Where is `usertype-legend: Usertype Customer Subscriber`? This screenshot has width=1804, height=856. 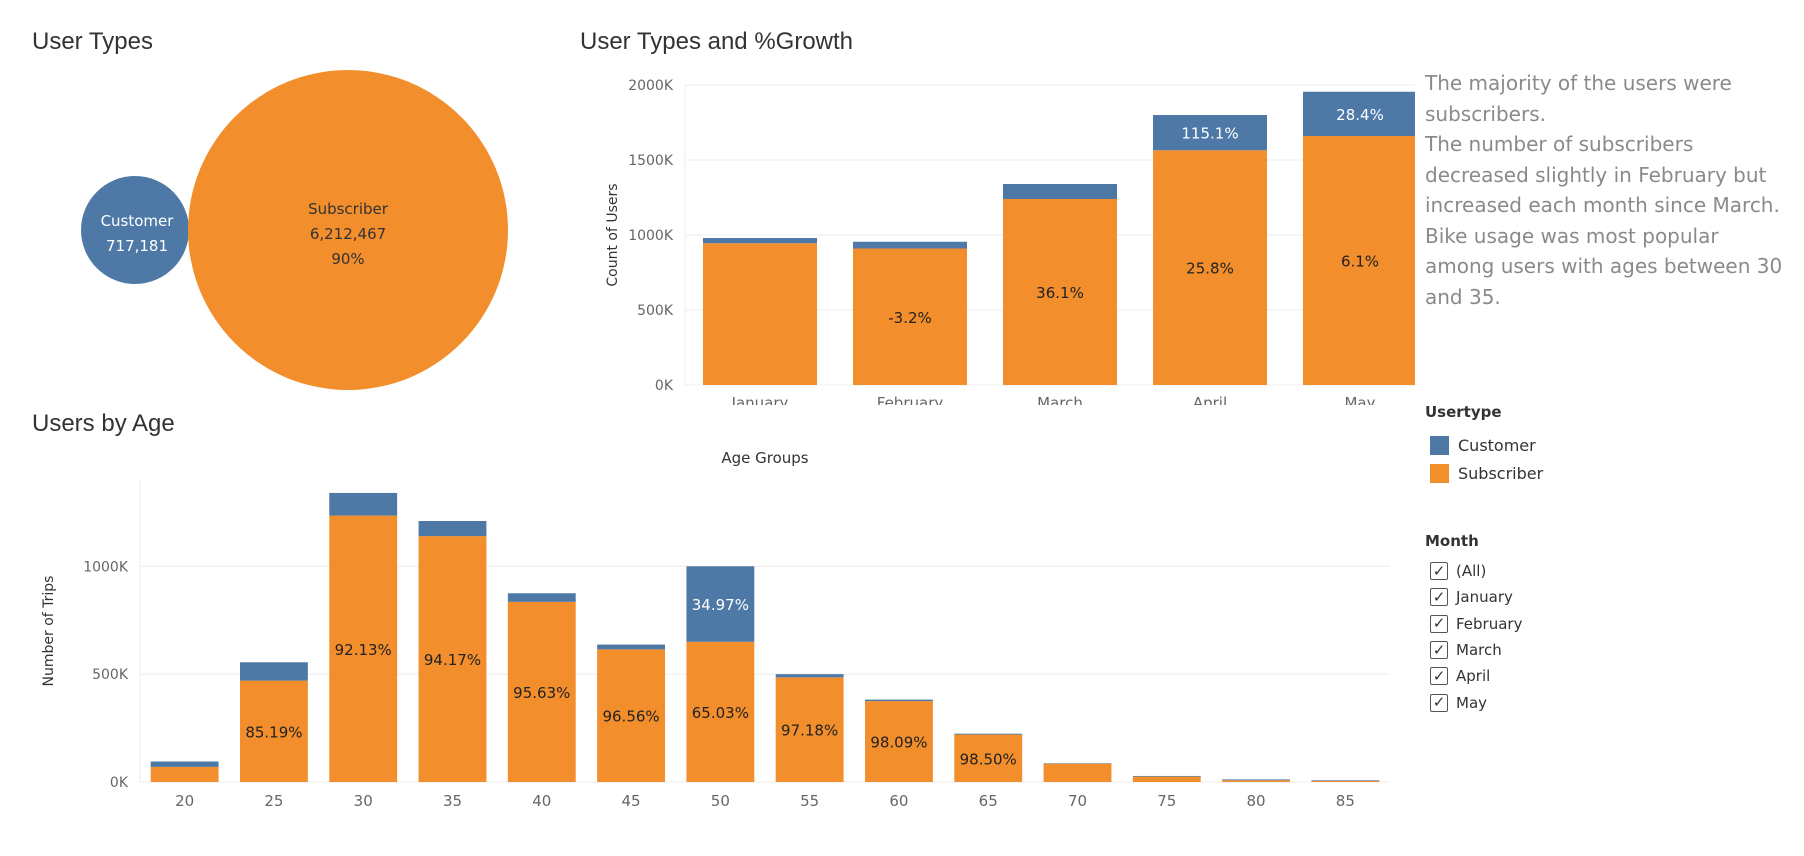
usertype-legend: Usertype Customer Subscriber is located at coordinates (1484, 445).